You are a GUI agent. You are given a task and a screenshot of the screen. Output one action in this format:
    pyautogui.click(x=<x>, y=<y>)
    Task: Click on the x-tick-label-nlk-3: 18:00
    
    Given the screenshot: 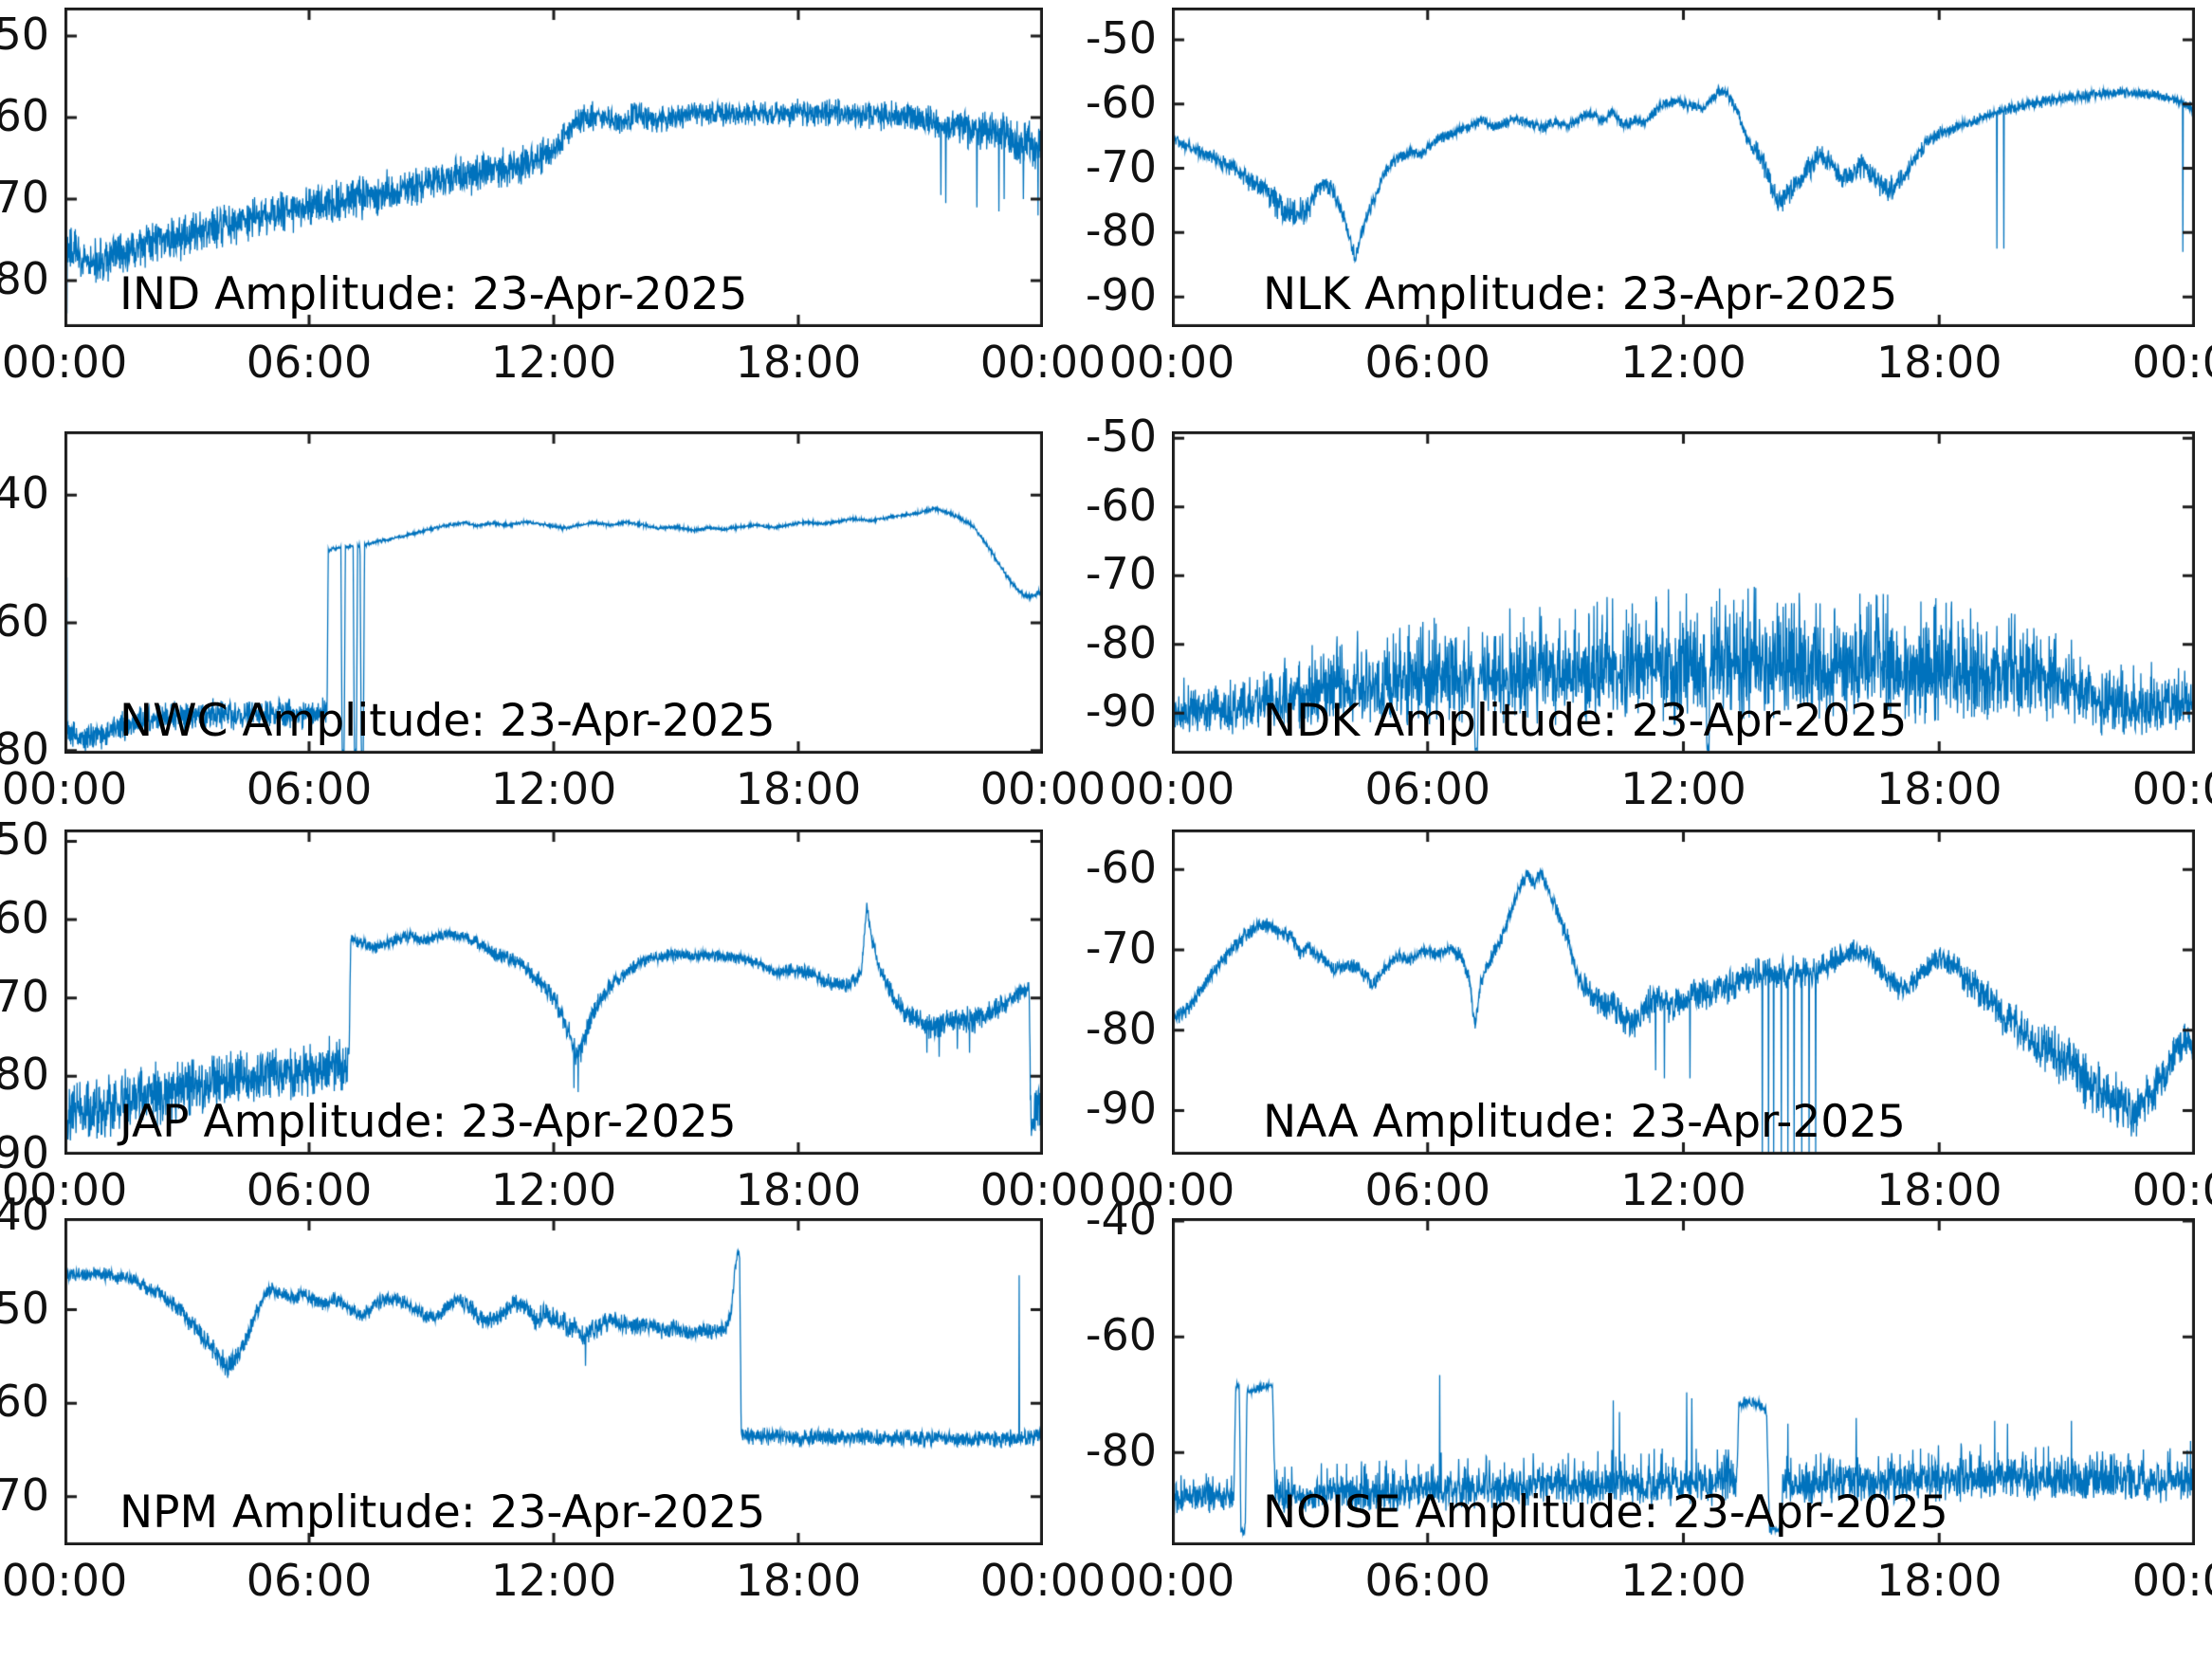 What is the action you would take?
    pyautogui.click(x=1938, y=362)
    